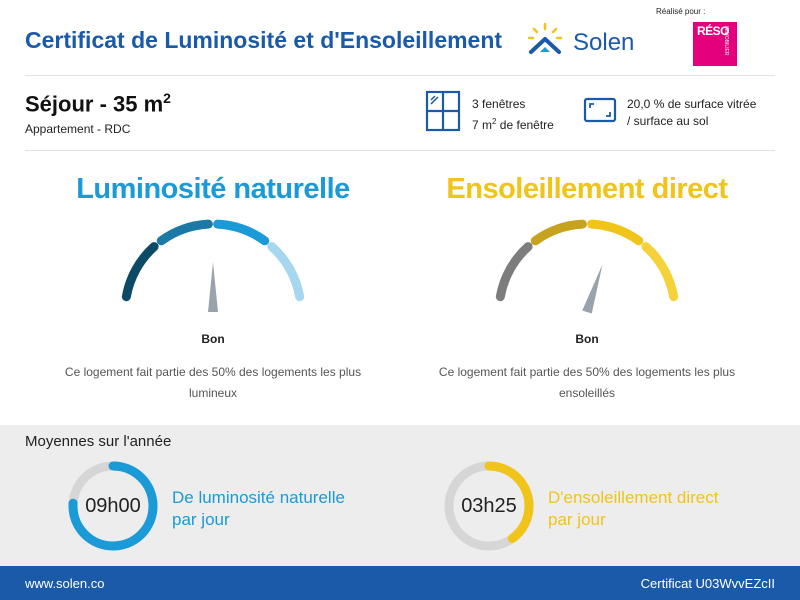 This screenshot has width=800, height=600. Describe the element at coordinates (98, 103) in the screenshot. I see `room-title: Séjour - 35 m2` at that location.